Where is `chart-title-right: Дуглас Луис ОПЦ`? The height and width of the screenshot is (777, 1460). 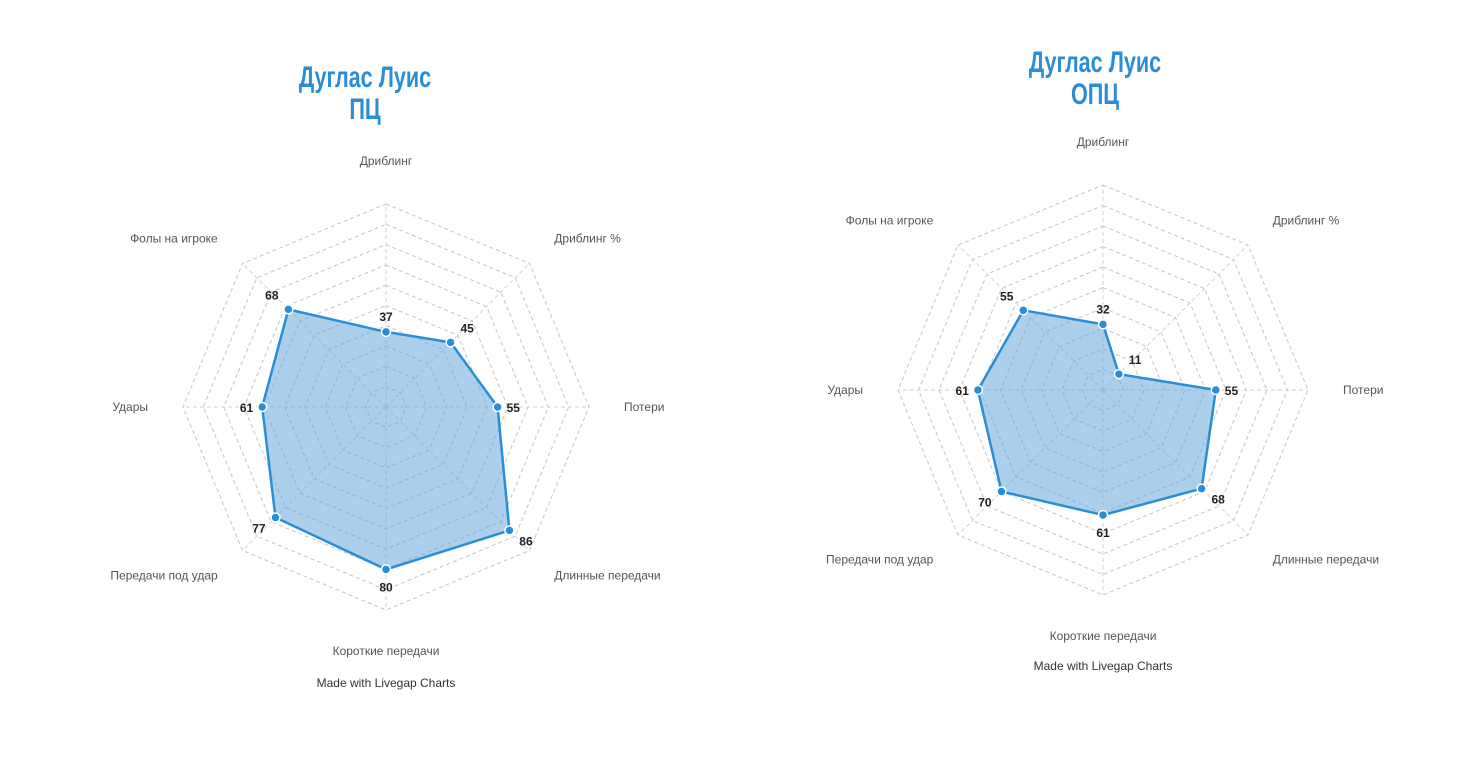
chart-title-right: Дуглас Луис ОПЦ is located at coordinates (1095, 79).